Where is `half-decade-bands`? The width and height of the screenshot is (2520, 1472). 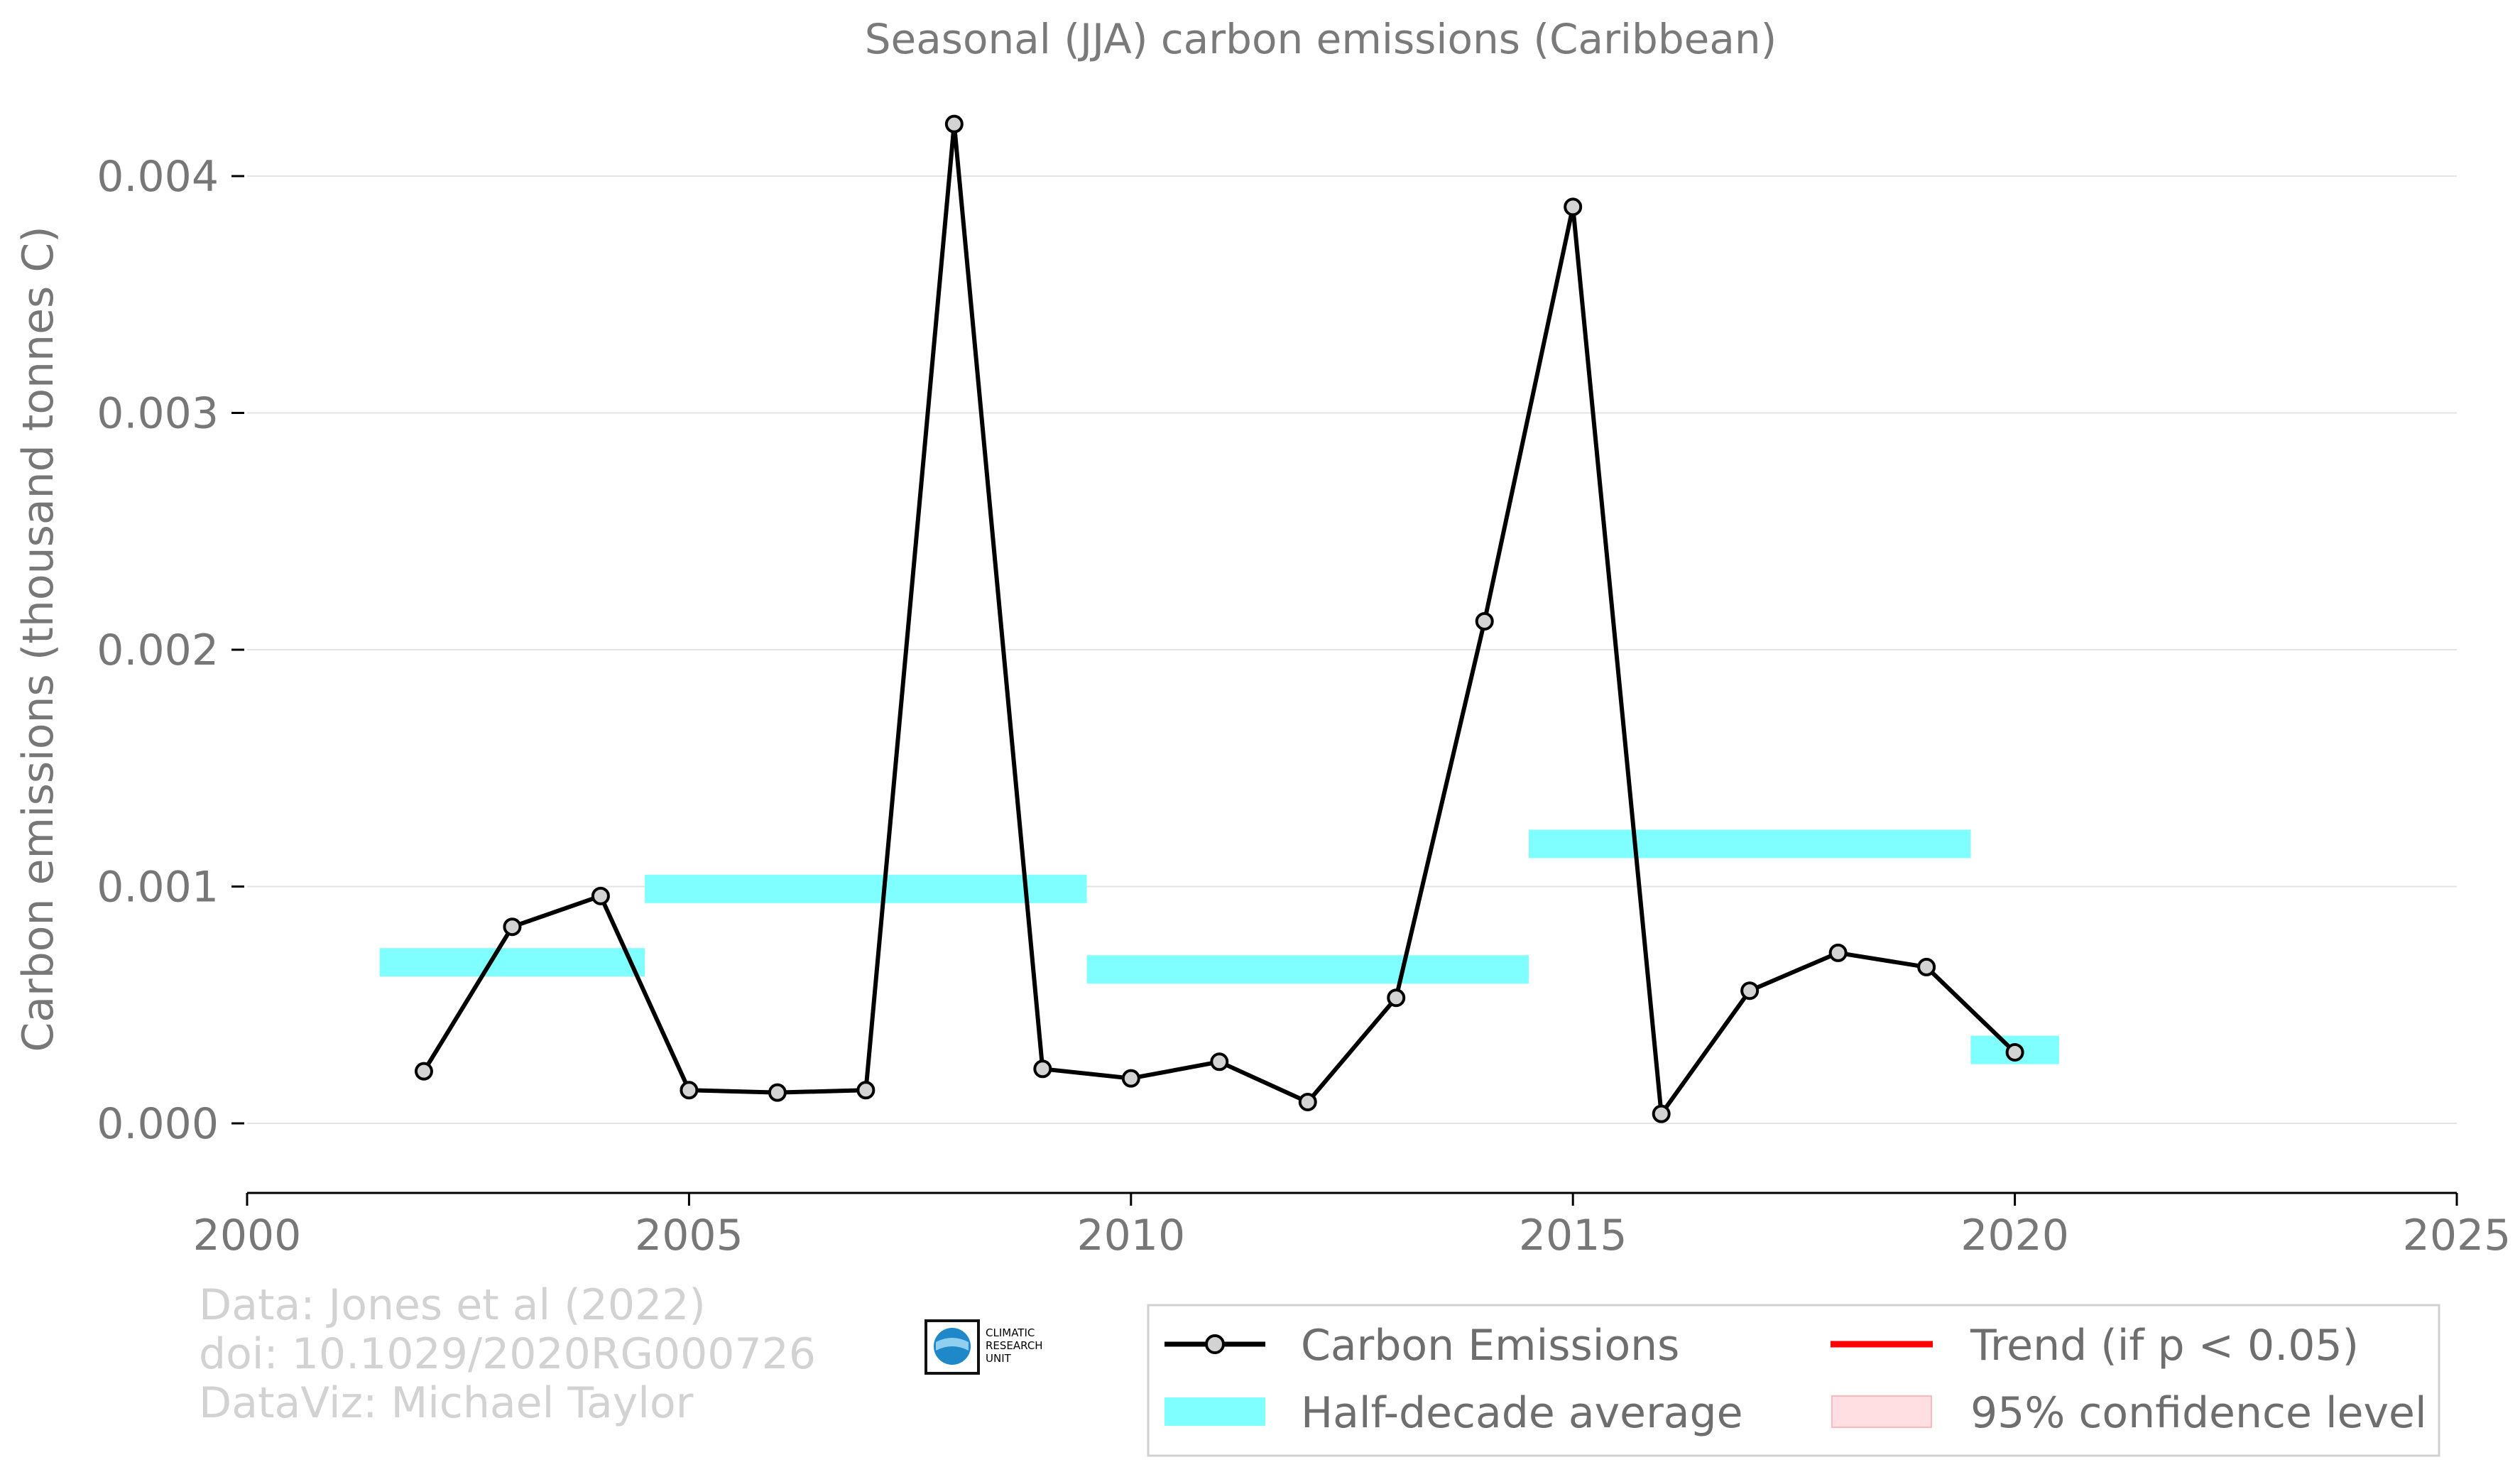
half-decade-bands is located at coordinates (1219, 946).